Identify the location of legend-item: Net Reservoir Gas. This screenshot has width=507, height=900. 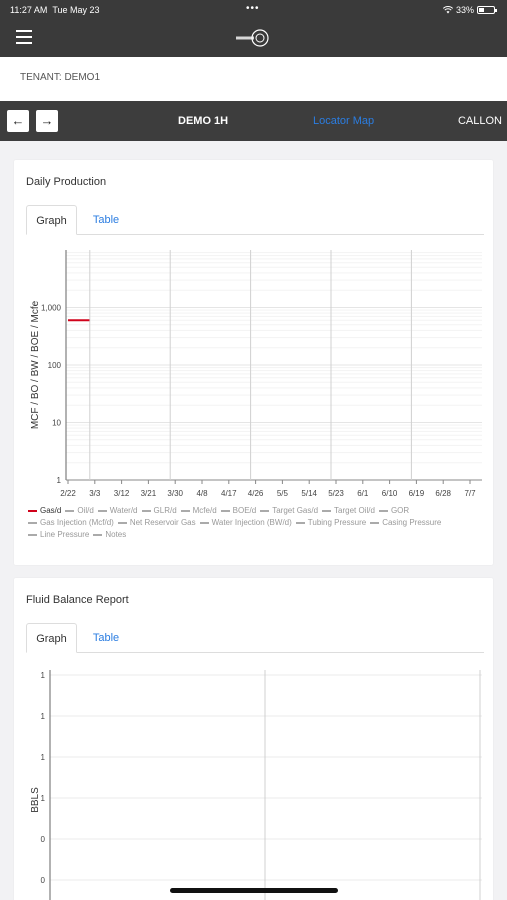
(156, 523).